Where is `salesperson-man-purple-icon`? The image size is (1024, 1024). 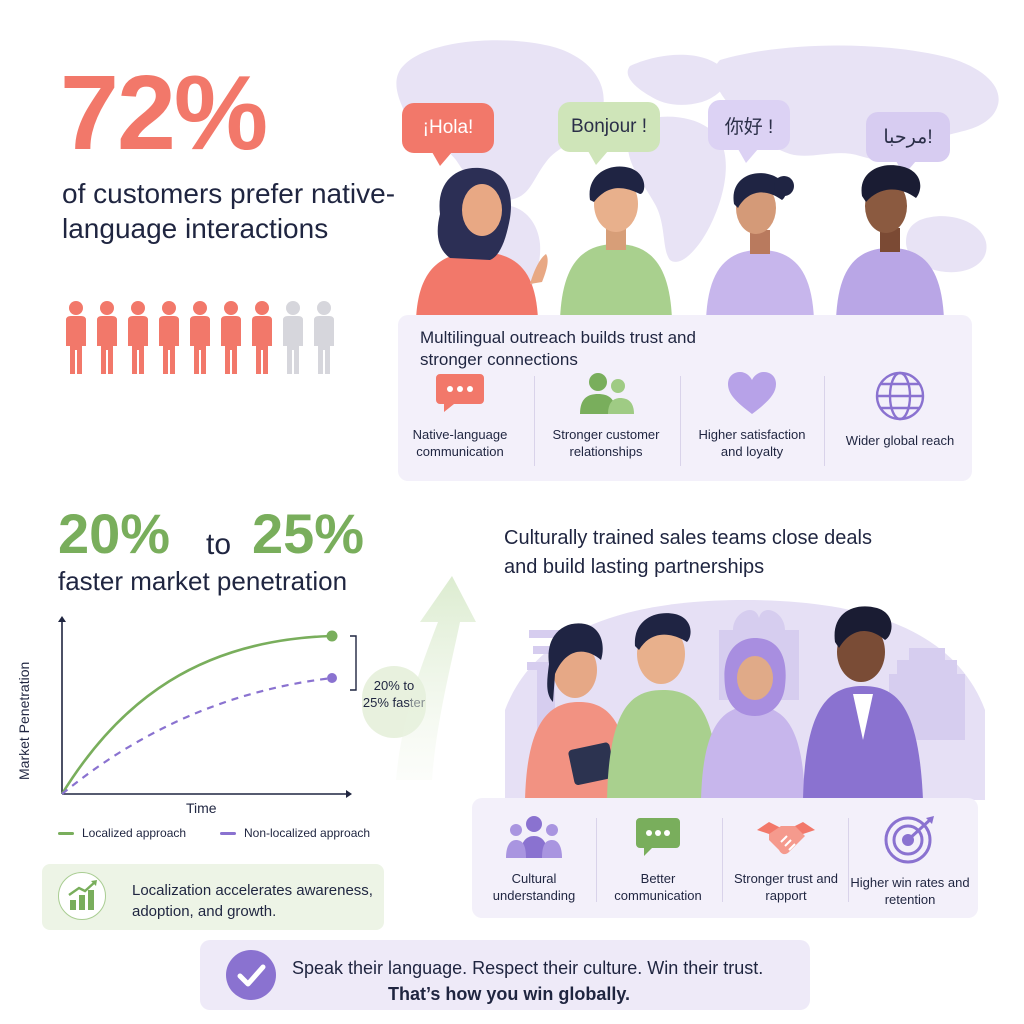
salesperson-man-purple-icon is located at coordinates (863, 703).